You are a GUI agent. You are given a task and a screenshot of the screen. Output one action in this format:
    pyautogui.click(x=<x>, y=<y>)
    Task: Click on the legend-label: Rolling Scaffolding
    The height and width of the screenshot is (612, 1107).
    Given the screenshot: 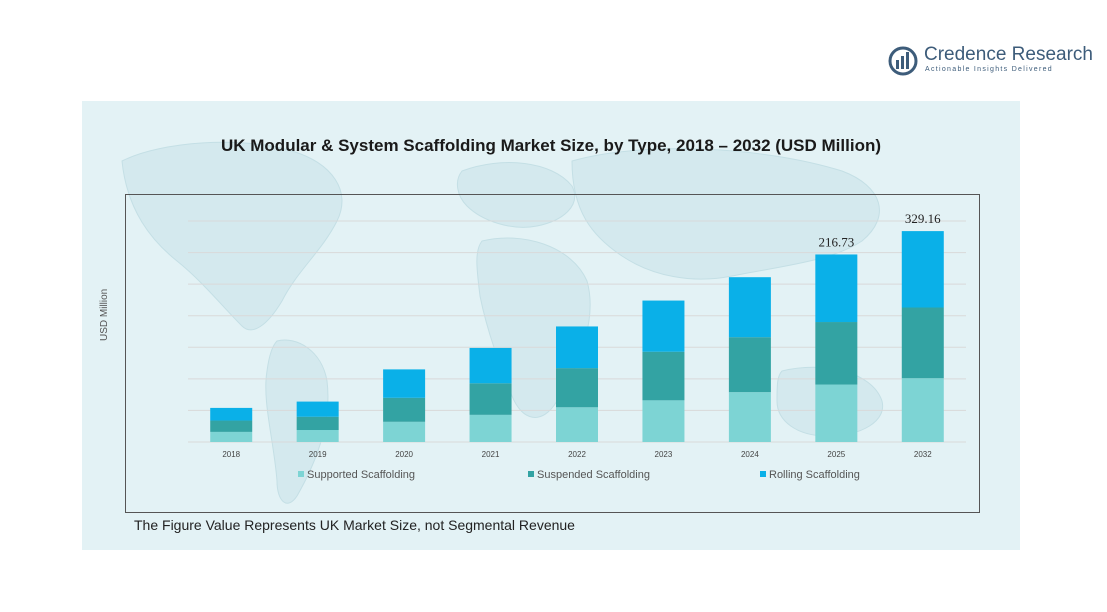 What is the action you would take?
    pyautogui.click(x=814, y=475)
    